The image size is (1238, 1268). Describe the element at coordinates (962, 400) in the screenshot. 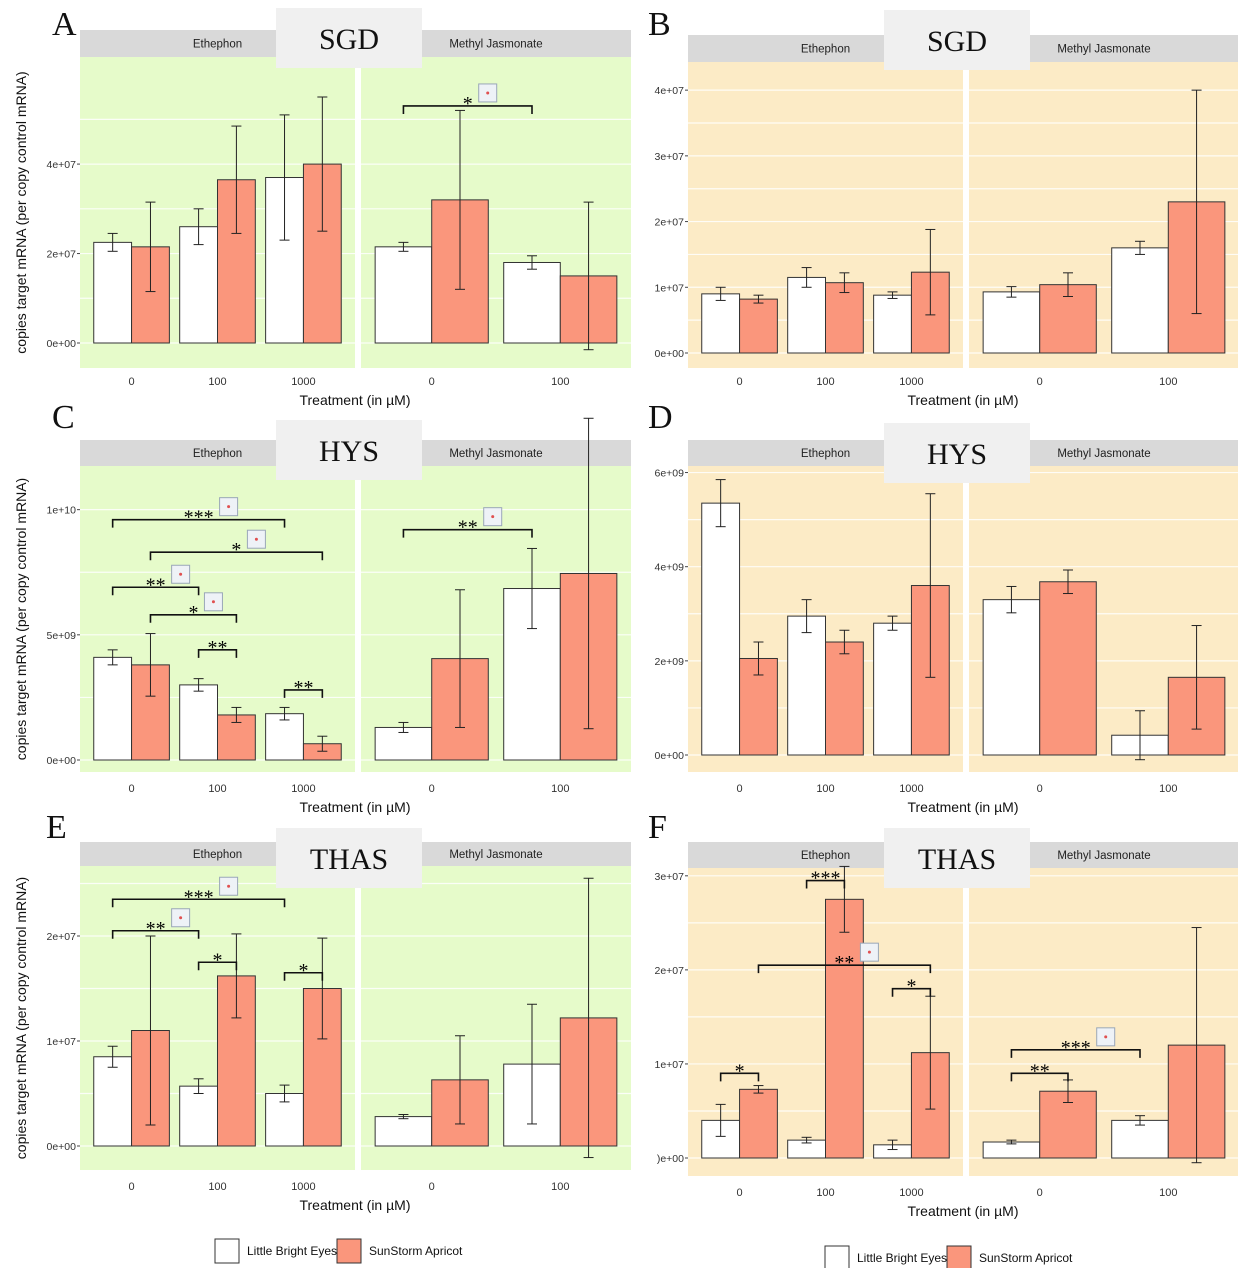

I see `x-axis-title: Treatment (in µM)` at that location.